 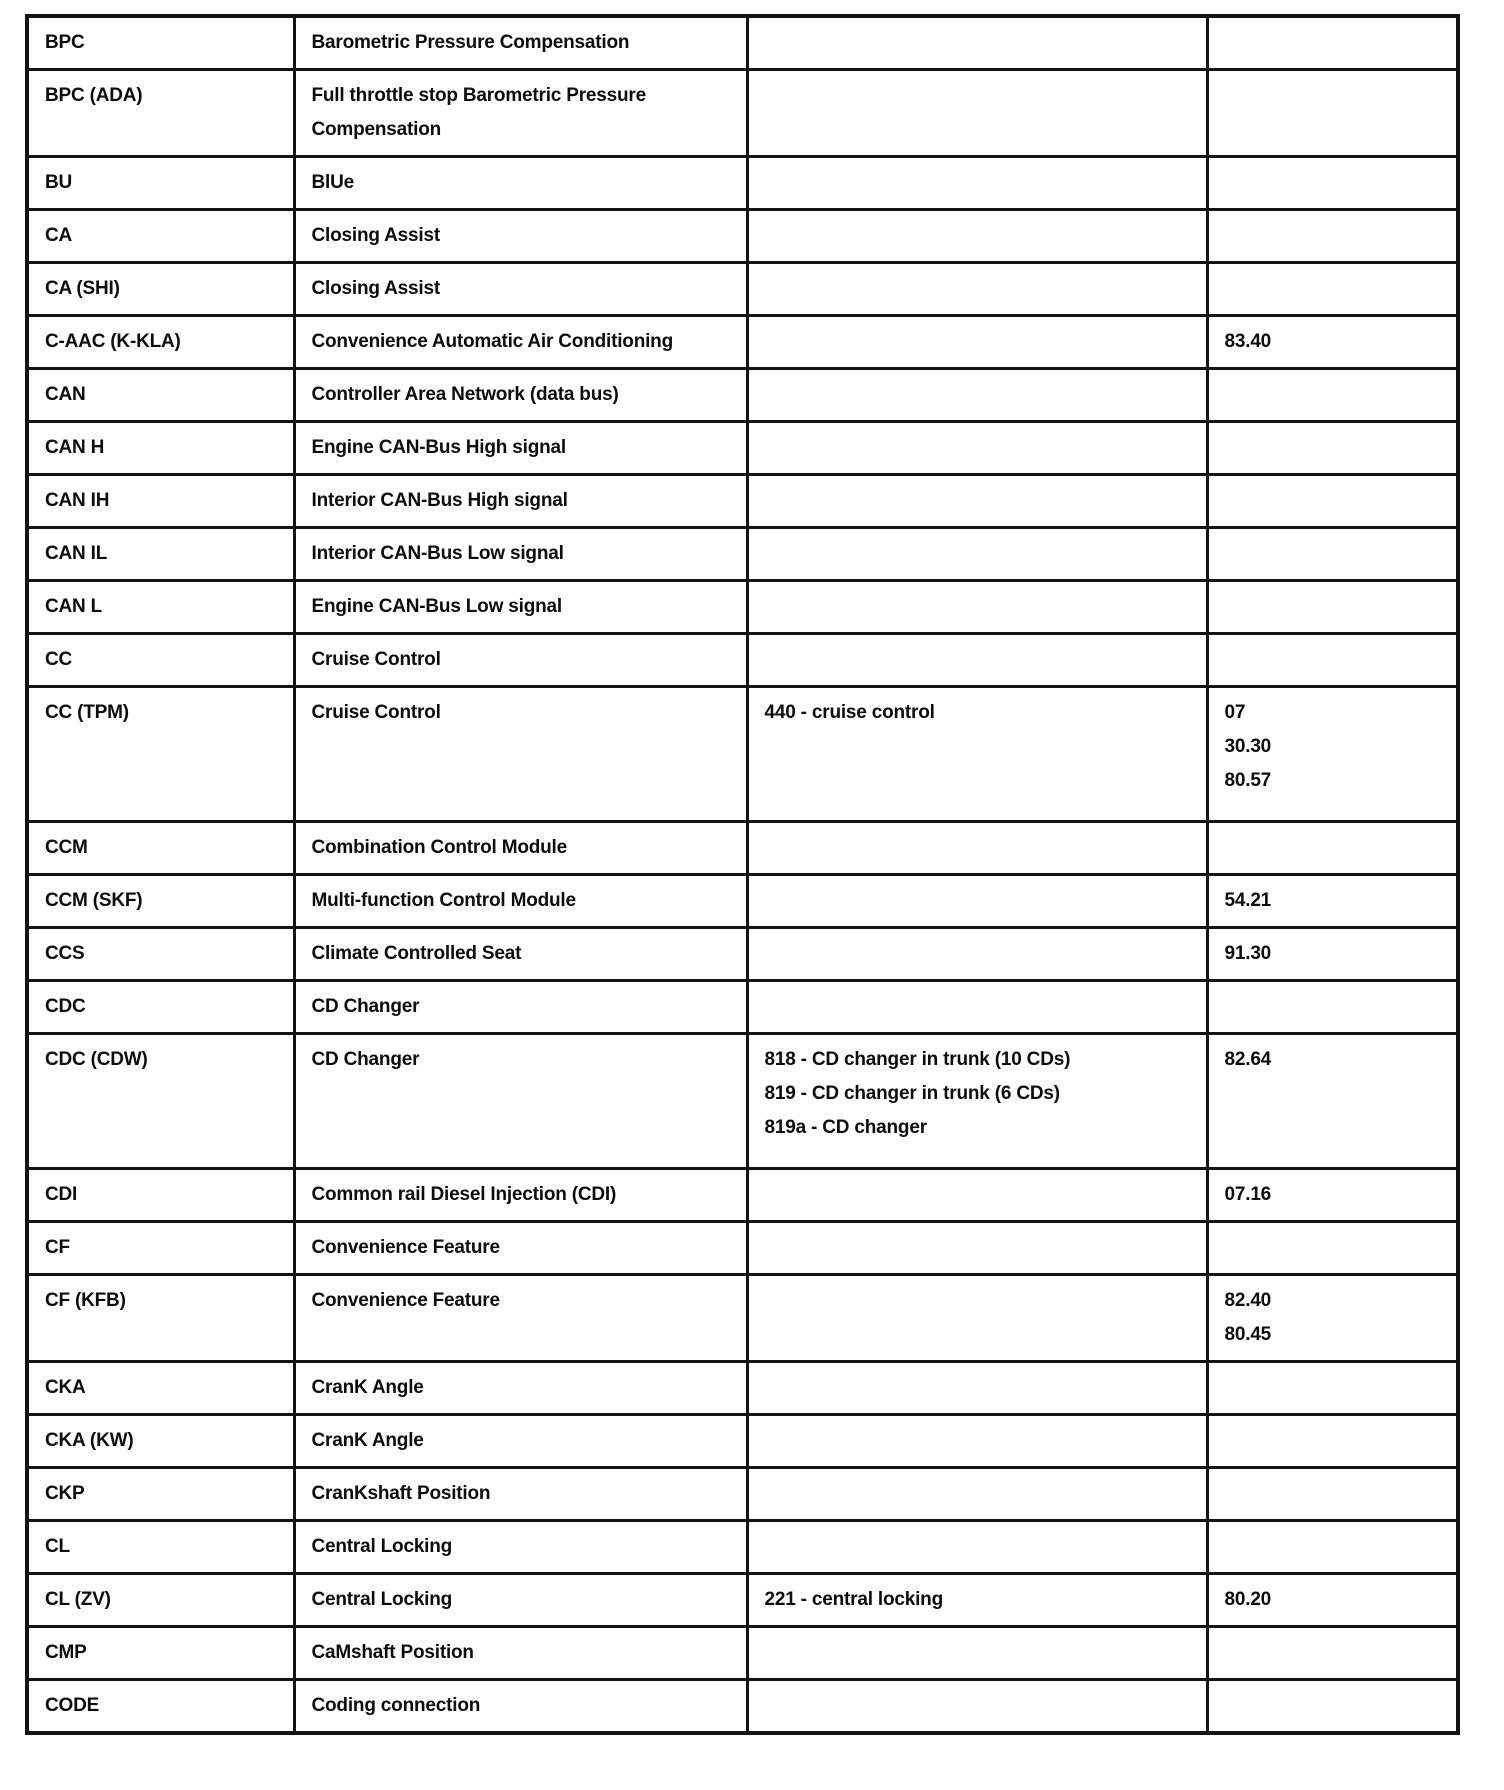 What do you see at coordinates (1248, 746) in the screenshot?
I see `group-number-line: 30.30` at bounding box center [1248, 746].